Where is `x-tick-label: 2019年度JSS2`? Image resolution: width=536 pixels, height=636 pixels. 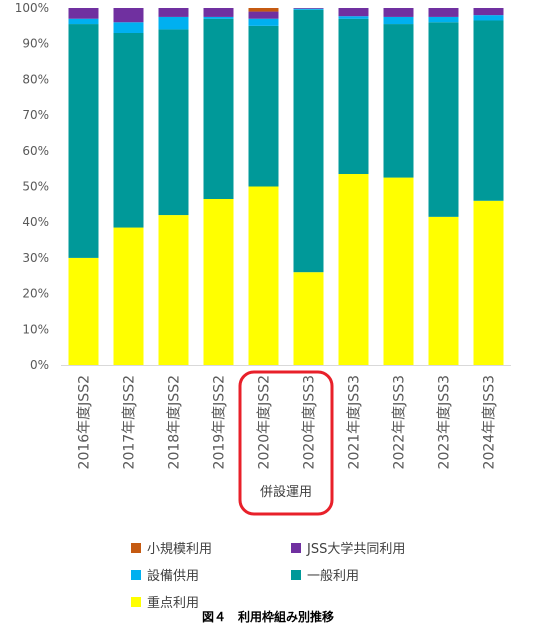 x-tick-label: 2019年度JSS2 is located at coordinates (220, 422).